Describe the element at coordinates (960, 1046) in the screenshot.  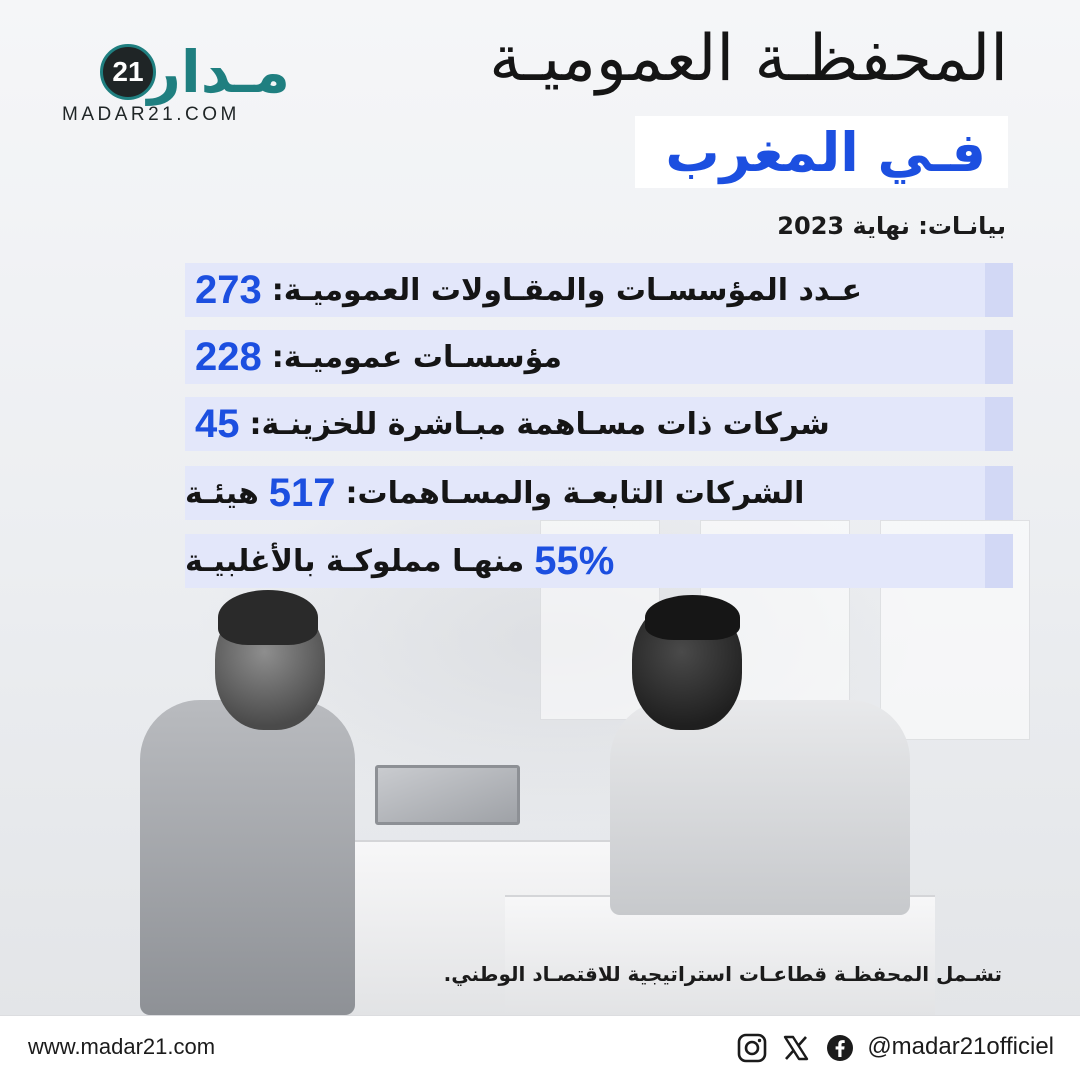
I see `social-handle: @madar21officiel` at that location.